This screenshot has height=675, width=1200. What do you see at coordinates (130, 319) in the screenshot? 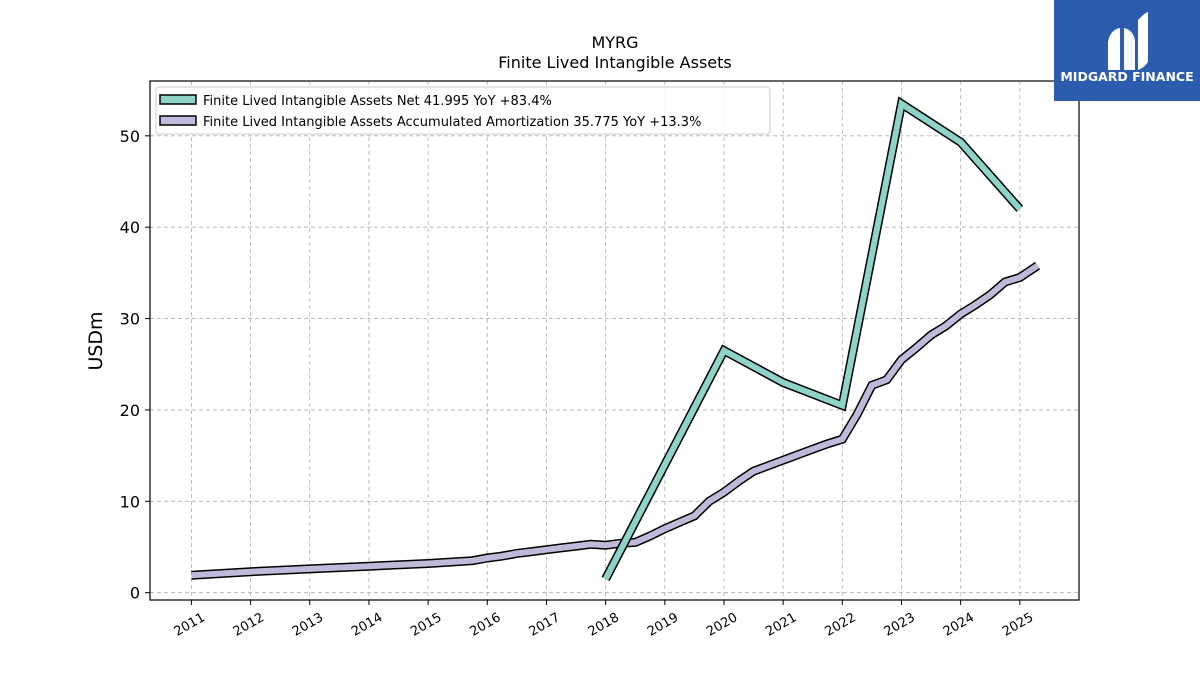
I see `y-tick-label: 30` at bounding box center [130, 319].